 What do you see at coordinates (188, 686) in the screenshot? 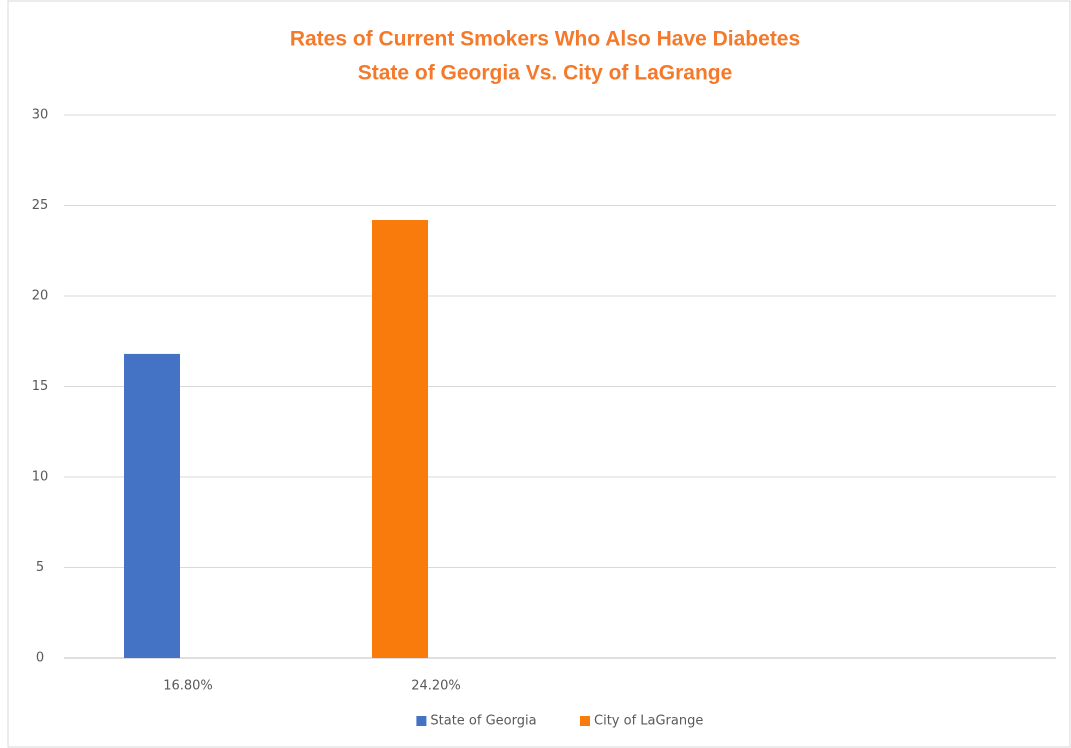
I see `x-tick-label: 16.80%` at bounding box center [188, 686].